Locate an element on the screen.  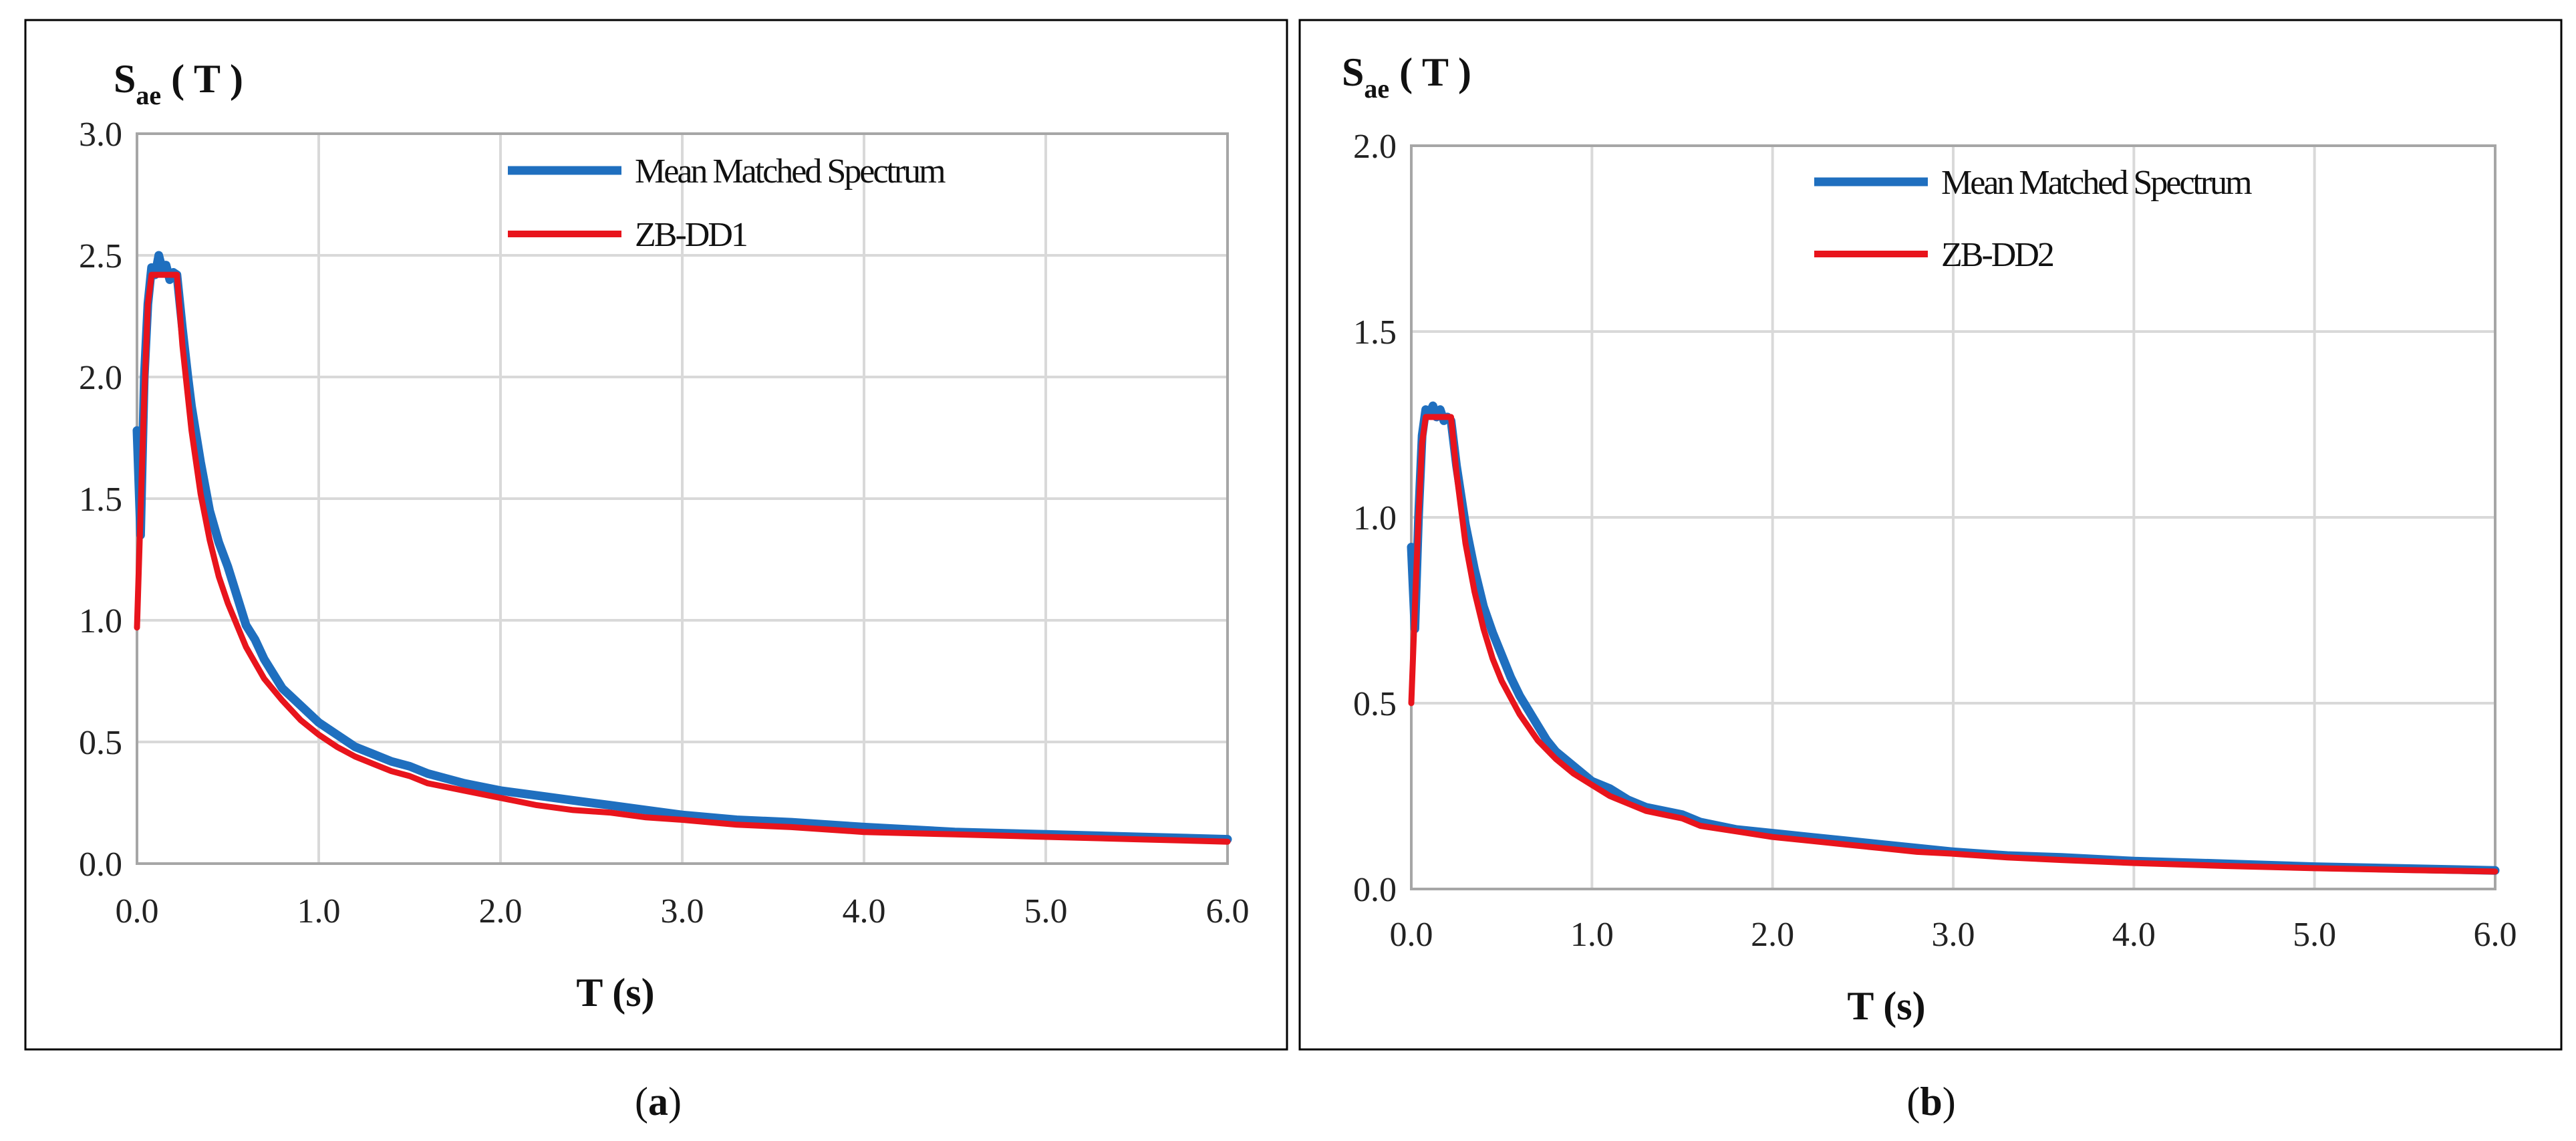
y-tick-label: 3.0 is located at coordinates (100, 135).